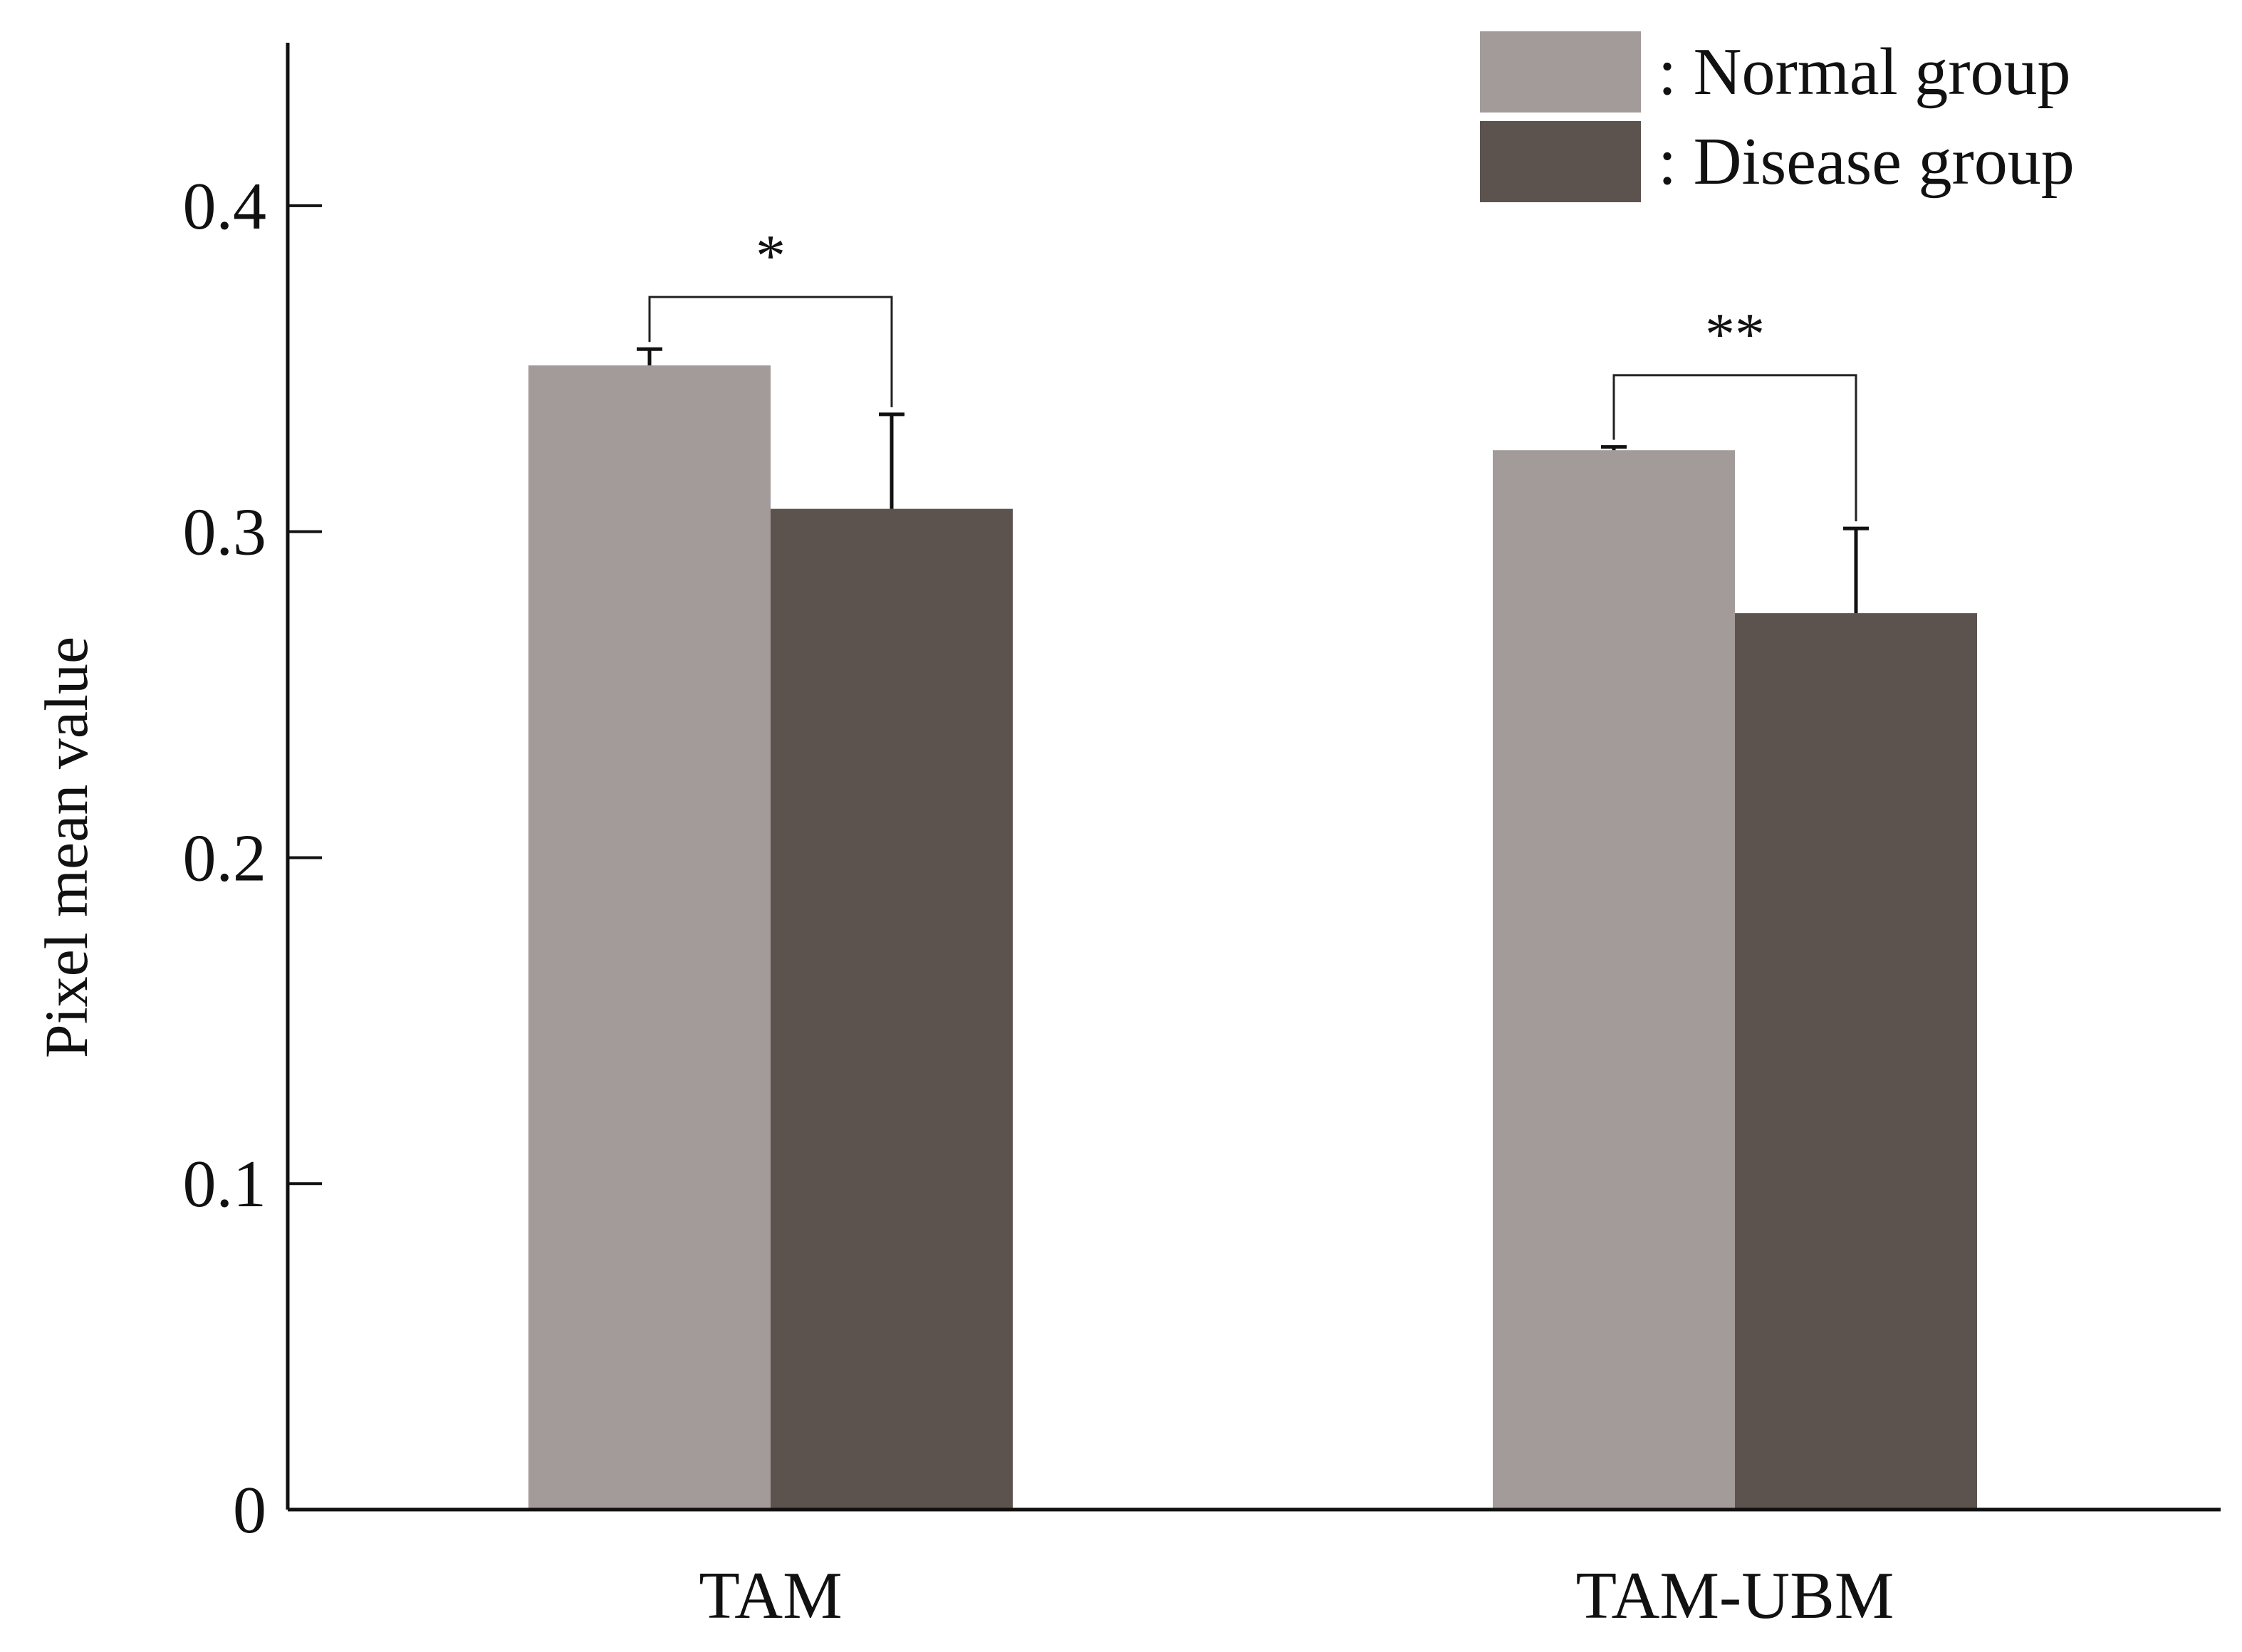 The height and width of the screenshot is (1652, 2242). I want to click on legend-label-disease-group: : Disease group, so click(1866, 162).